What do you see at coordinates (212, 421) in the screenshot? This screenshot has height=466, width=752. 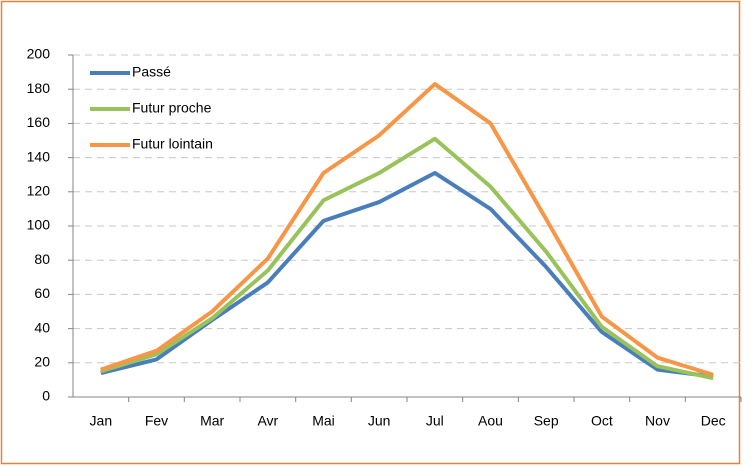 I see `x-tick-label: Mar` at bounding box center [212, 421].